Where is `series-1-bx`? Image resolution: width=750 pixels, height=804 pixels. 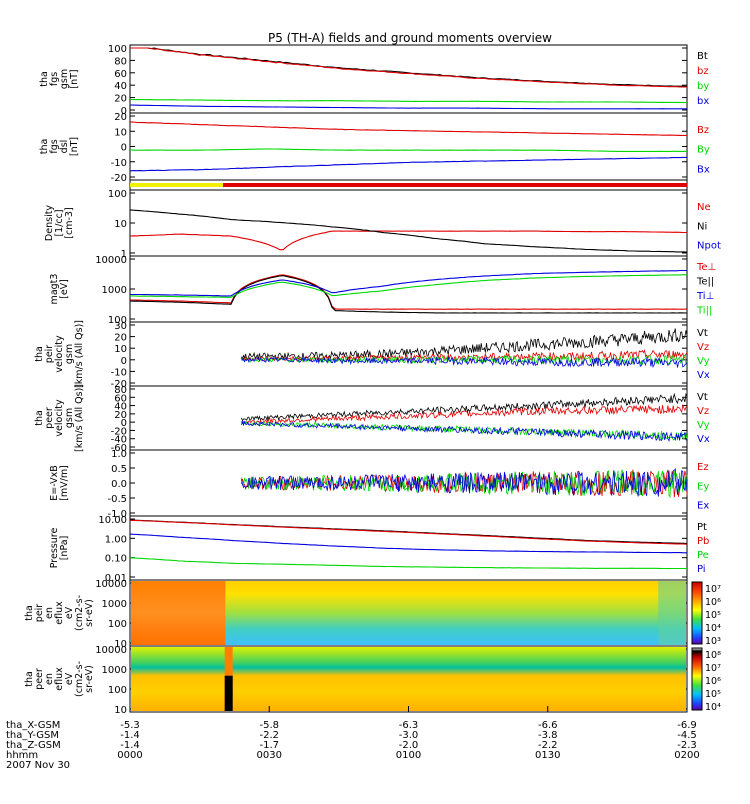
series-1-bx is located at coordinates (408, 164).